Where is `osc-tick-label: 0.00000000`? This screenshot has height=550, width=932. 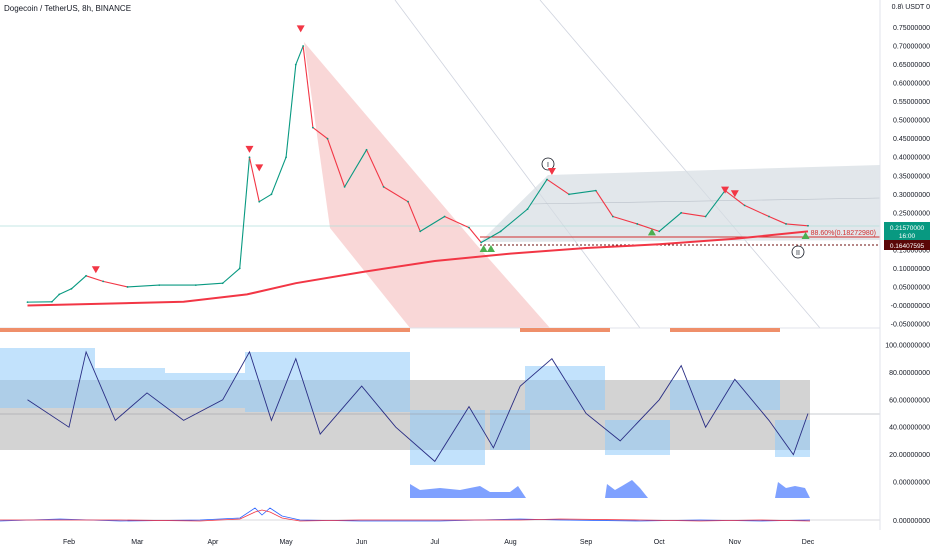 osc-tick-label: 0.00000000 is located at coordinates (911, 483).